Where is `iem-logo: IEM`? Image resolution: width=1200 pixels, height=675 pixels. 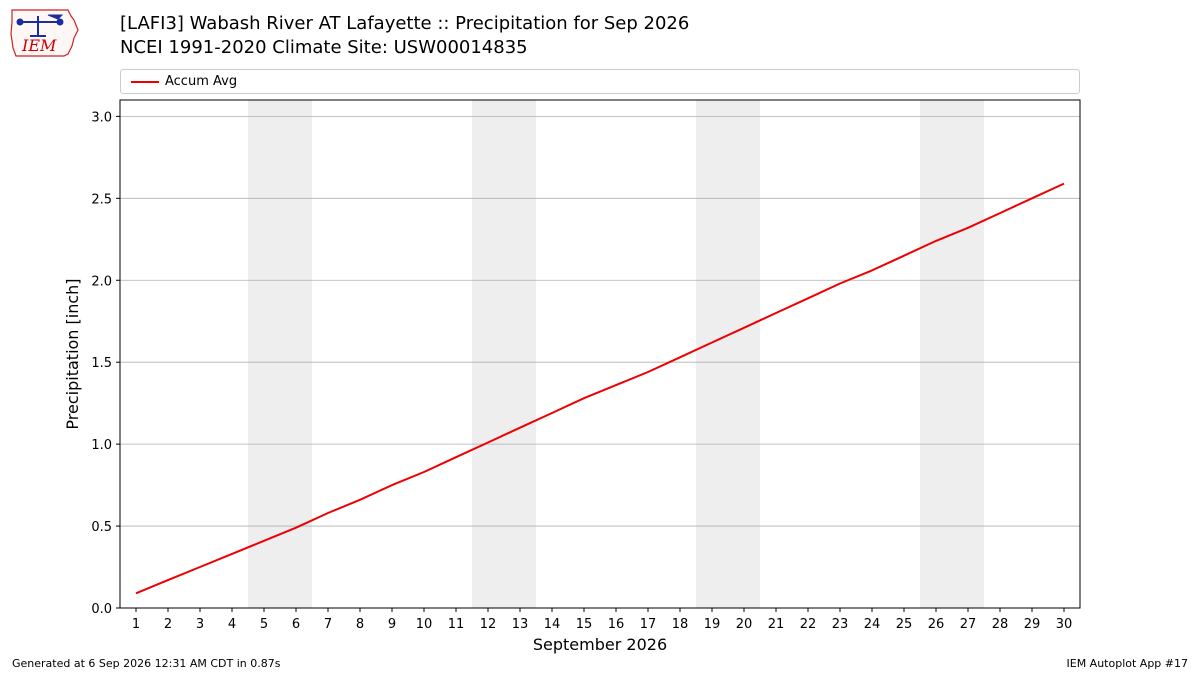
iem-logo: IEM is located at coordinates (44, 33).